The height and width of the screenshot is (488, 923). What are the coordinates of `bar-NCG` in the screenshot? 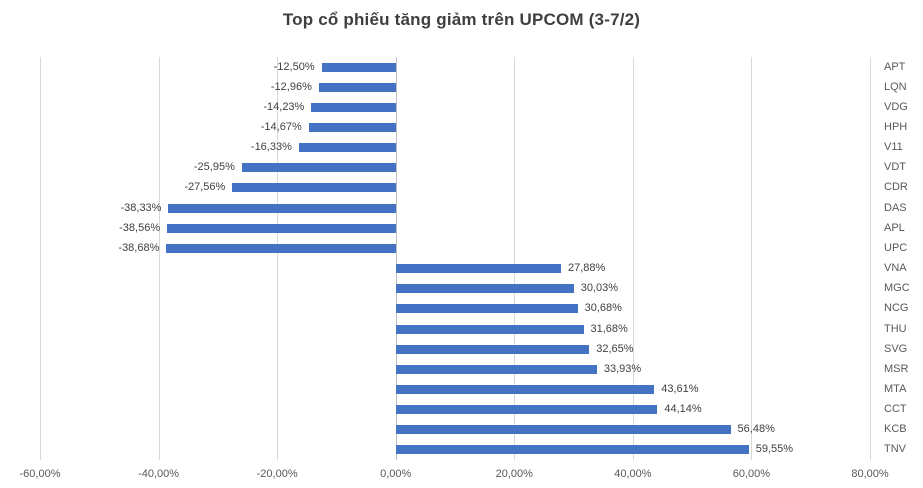 It's located at (486, 309).